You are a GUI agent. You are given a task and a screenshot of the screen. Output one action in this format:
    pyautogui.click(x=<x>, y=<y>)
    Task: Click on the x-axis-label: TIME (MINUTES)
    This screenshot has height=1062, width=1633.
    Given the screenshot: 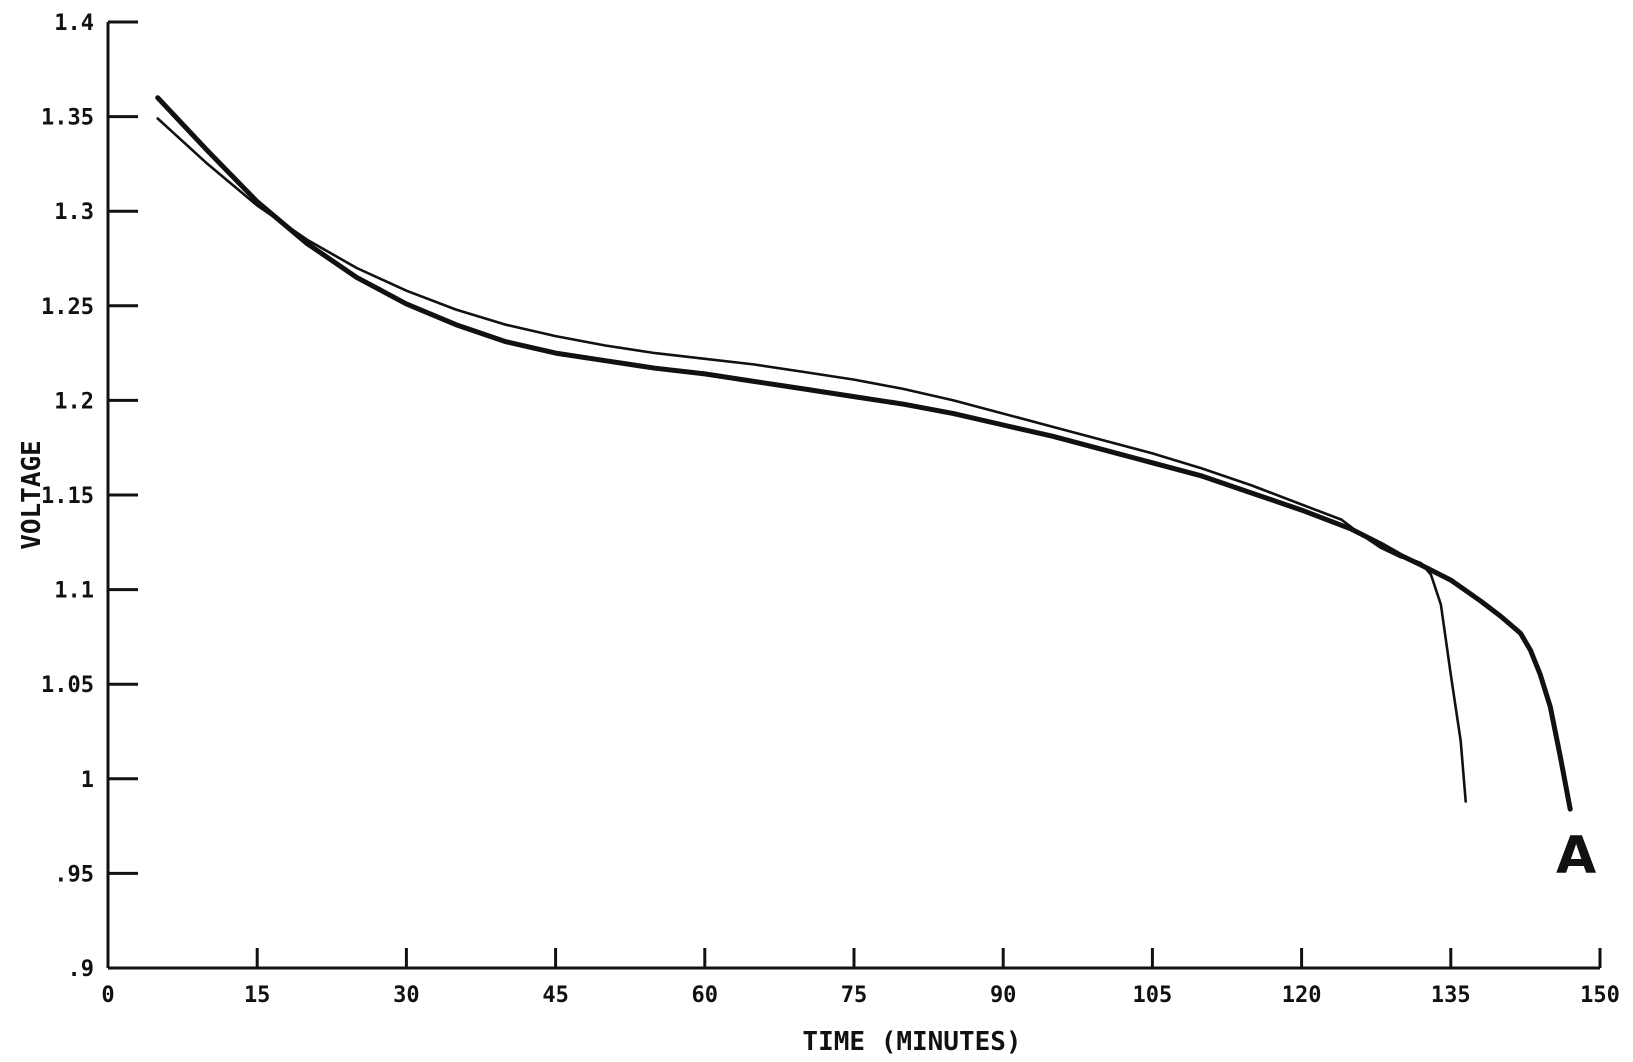 What is the action you would take?
    pyautogui.click(x=911, y=1042)
    